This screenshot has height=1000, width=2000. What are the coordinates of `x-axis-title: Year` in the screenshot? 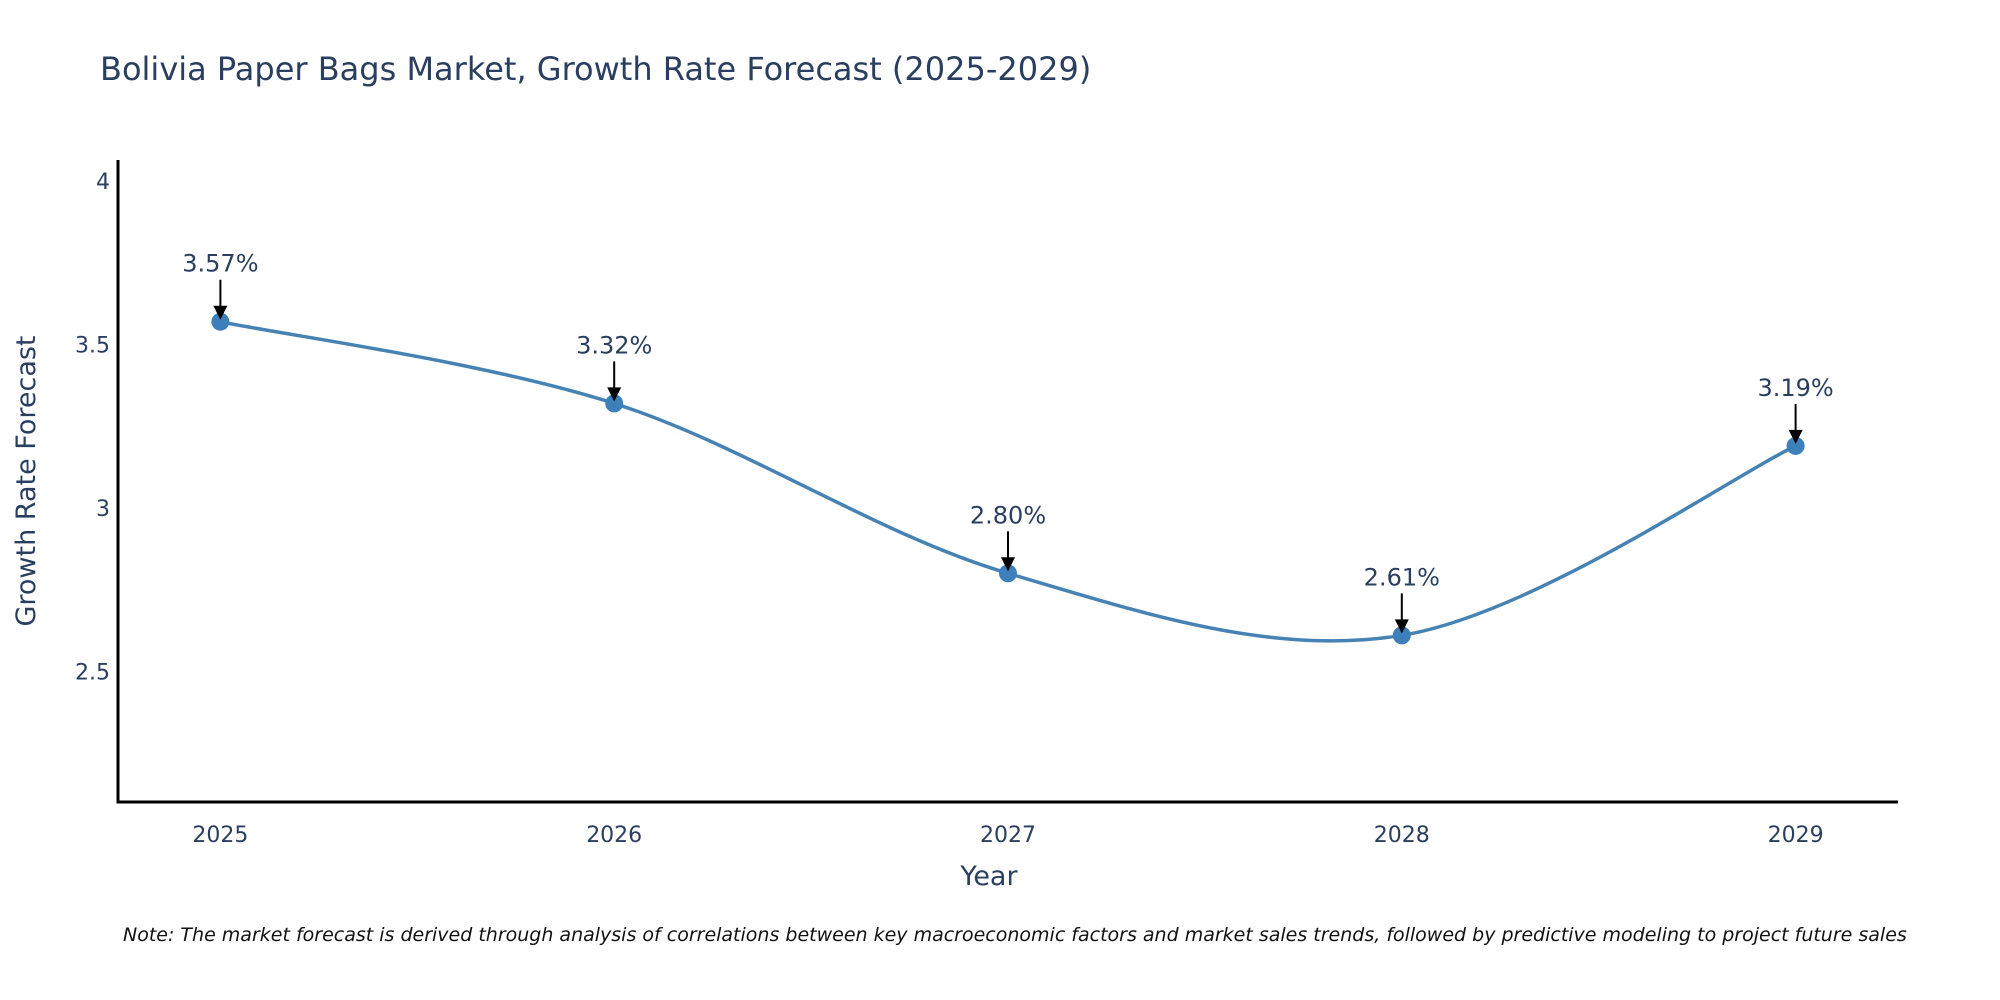 It's located at (988, 876).